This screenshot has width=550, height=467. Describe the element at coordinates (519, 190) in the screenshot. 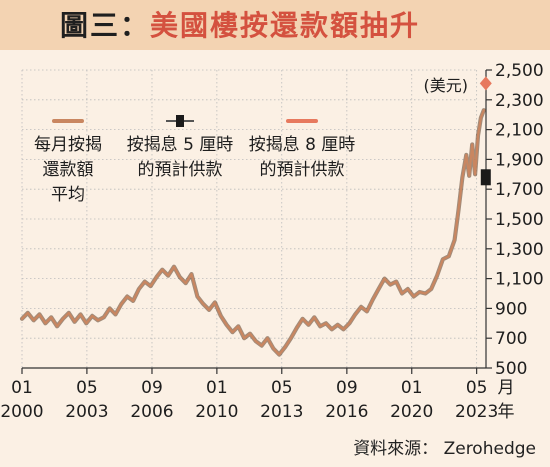

I see `y-tick-label: 1,700` at that location.